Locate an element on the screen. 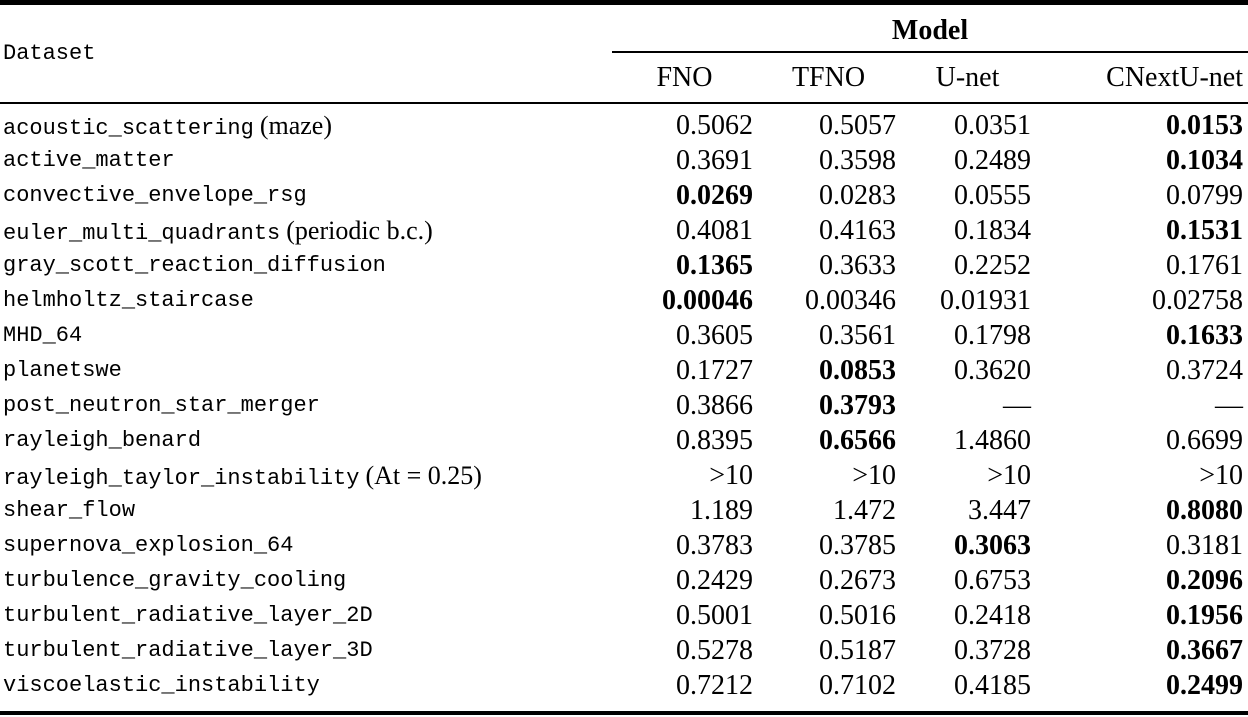  dataset-name-cell: helmholtz_staircase is located at coordinates (306, 300).